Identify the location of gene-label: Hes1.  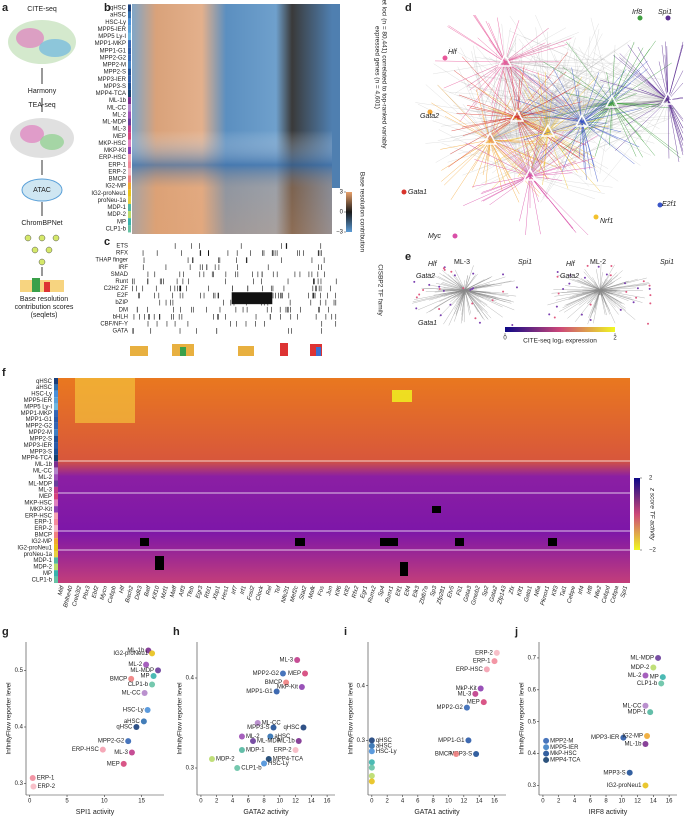
(225, 592).